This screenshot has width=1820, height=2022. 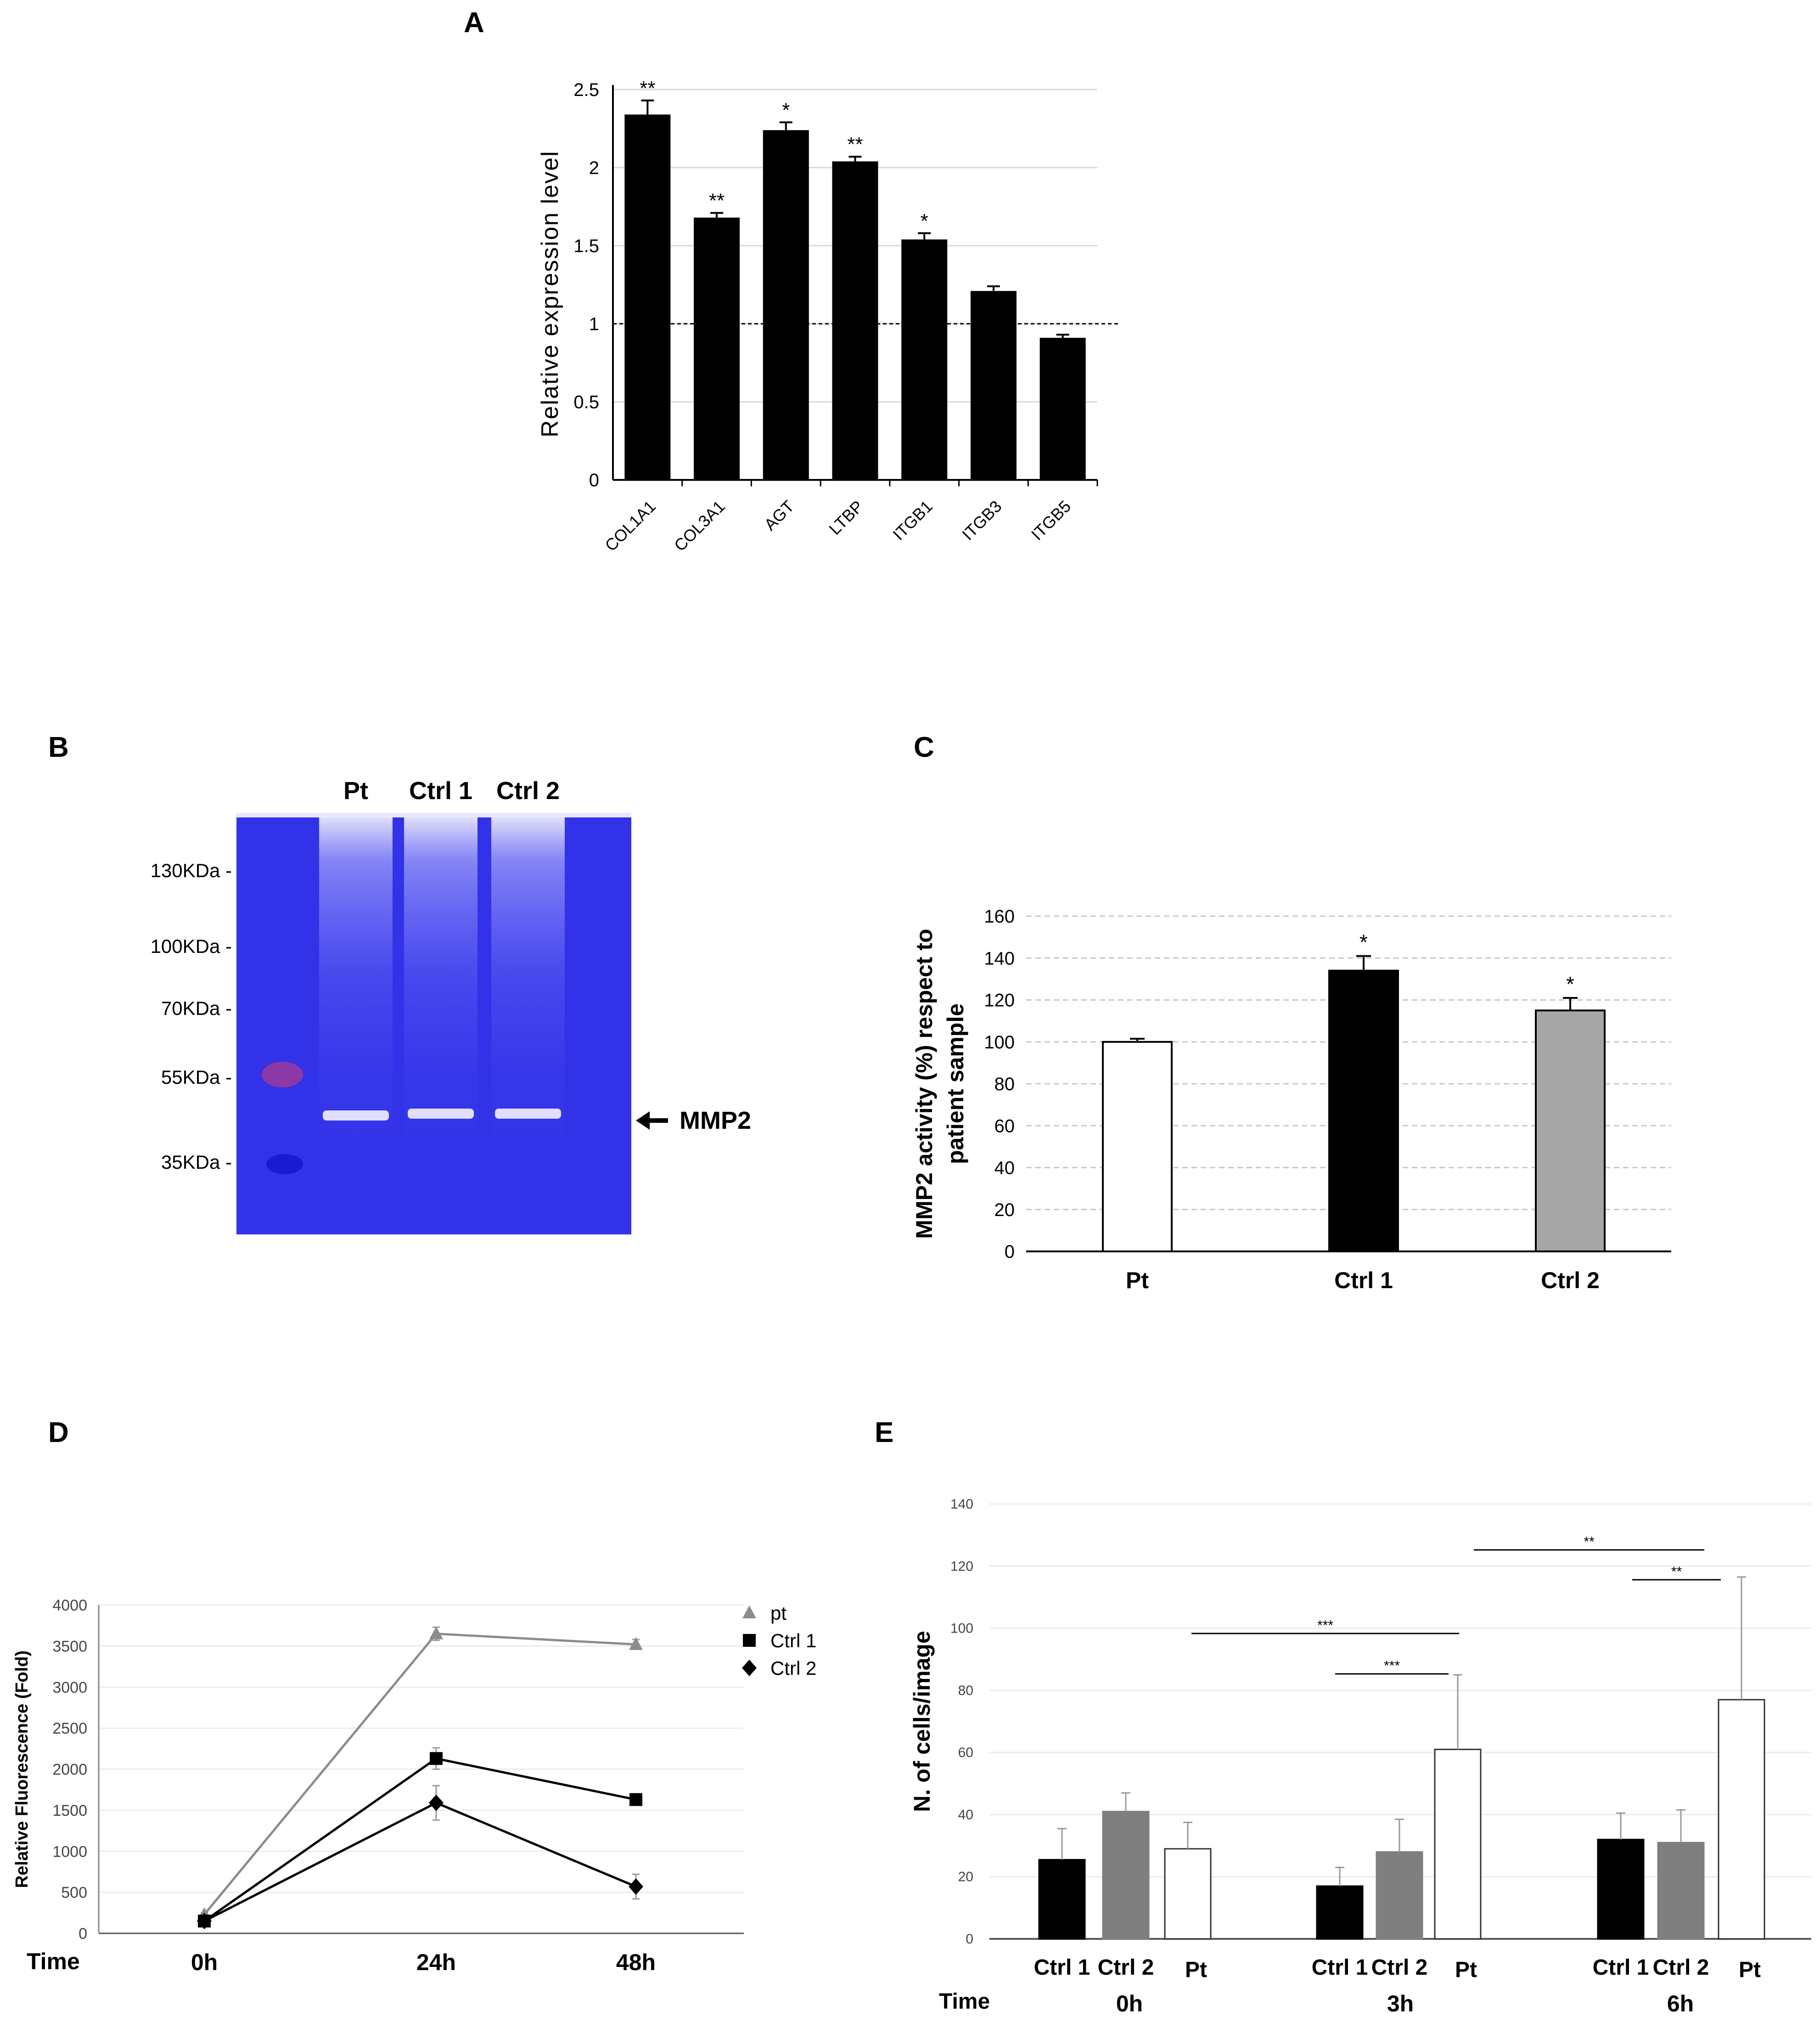 What do you see at coordinates (1004, 1126) in the screenshot?
I see `y-tick-label: 60` at bounding box center [1004, 1126].